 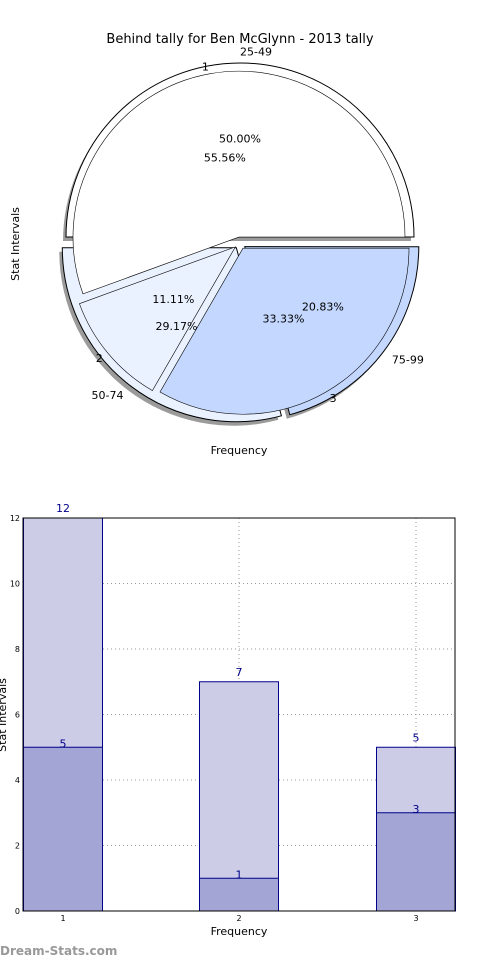 What do you see at coordinates (225, 157) in the screenshot?
I see `pie-pct-inner-1: 55.56%` at bounding box center [225, 157].